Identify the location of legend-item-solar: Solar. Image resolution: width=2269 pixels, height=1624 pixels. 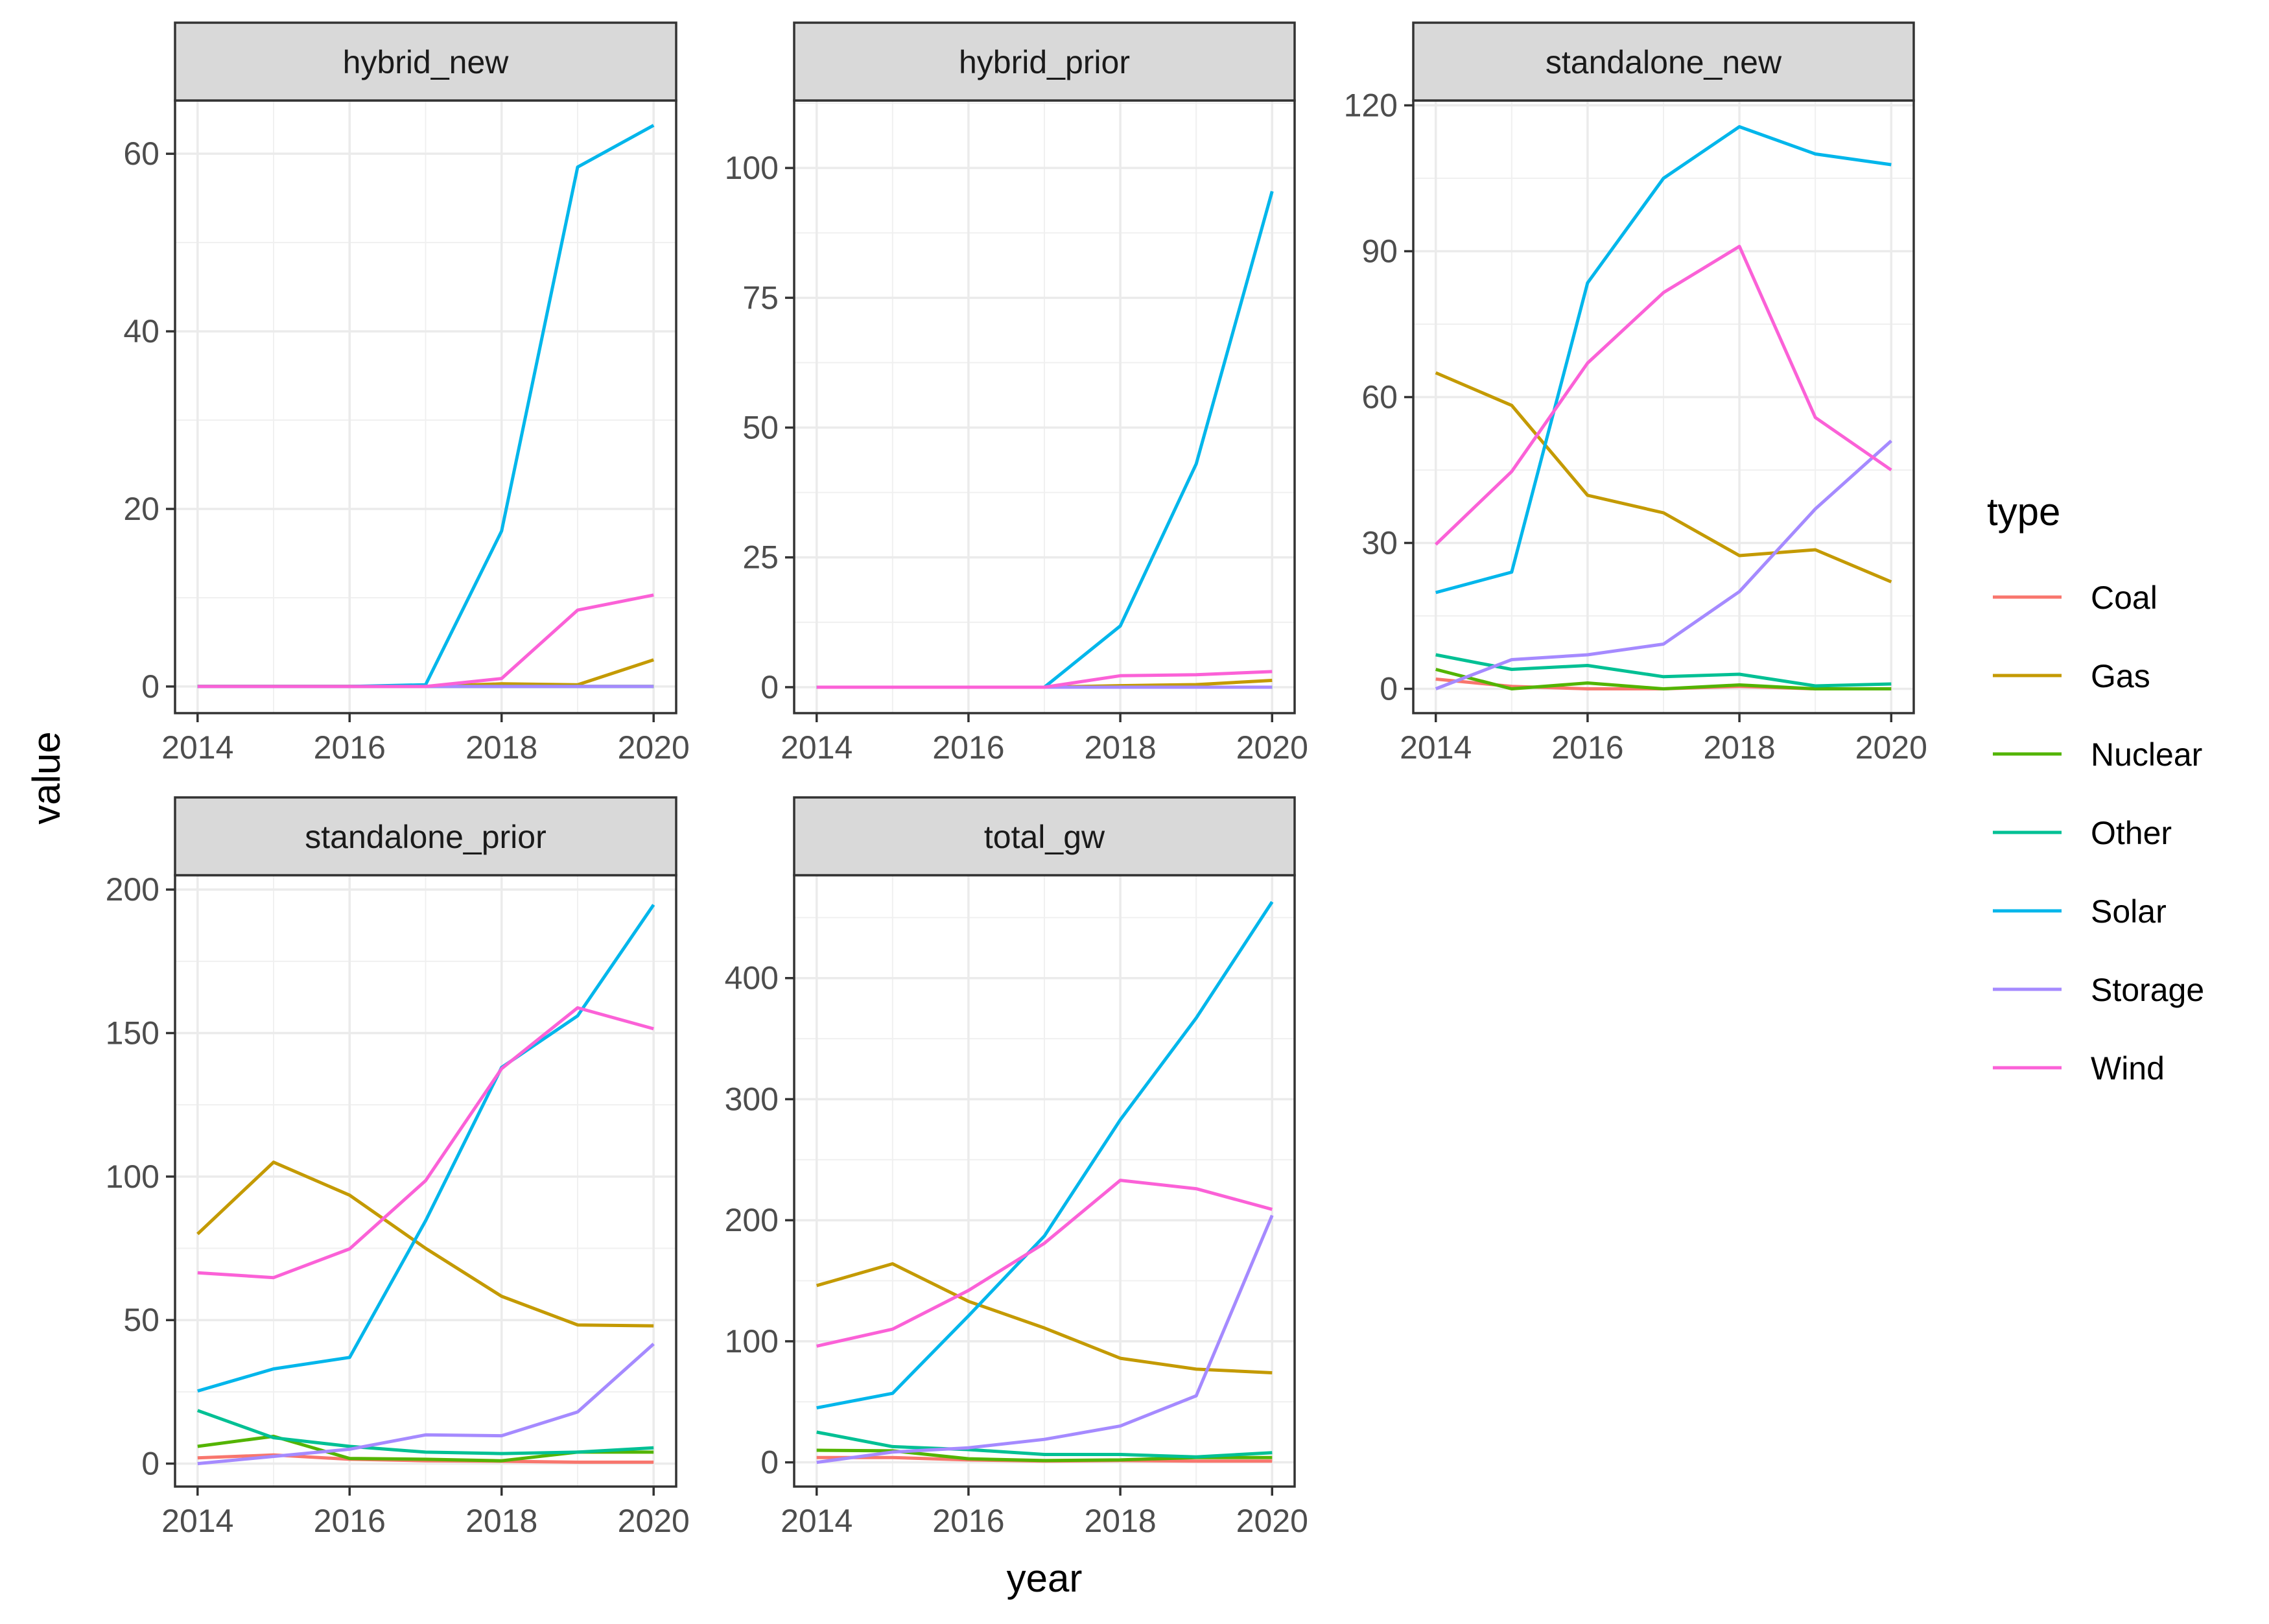
(2080, 912).